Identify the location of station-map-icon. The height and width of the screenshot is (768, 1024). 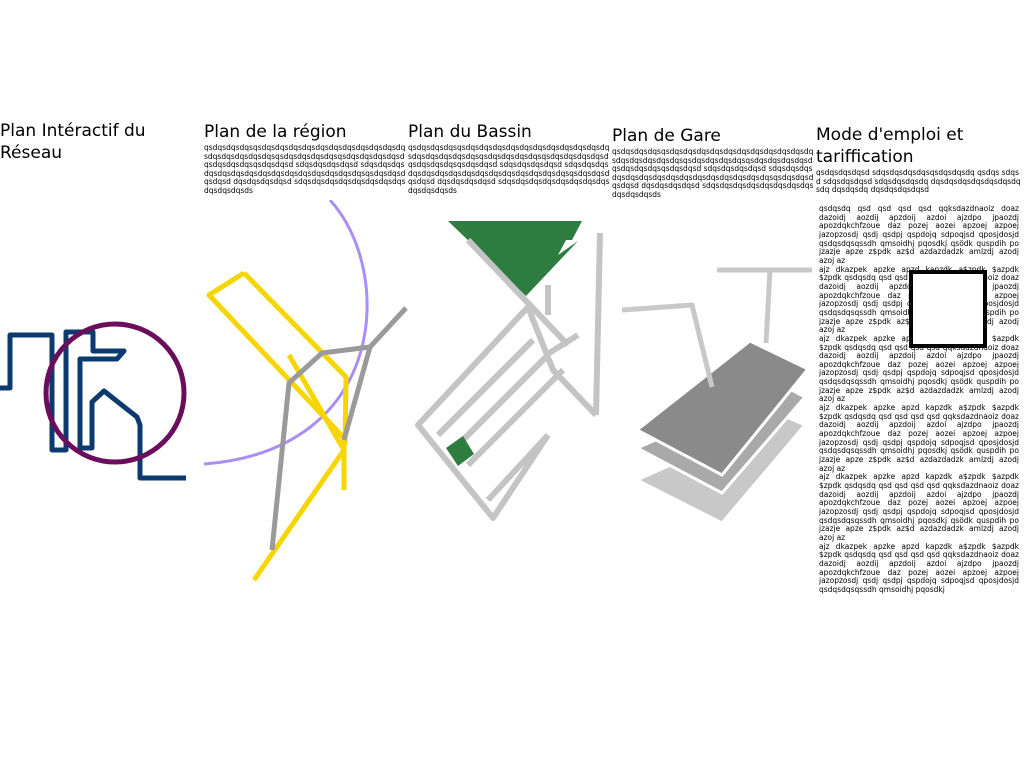
(714, 405).